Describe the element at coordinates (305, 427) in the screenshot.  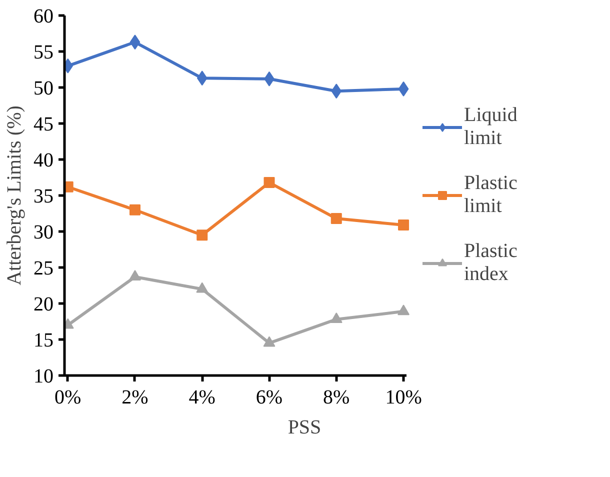
I see `x-axis-title: PSS` at that location.